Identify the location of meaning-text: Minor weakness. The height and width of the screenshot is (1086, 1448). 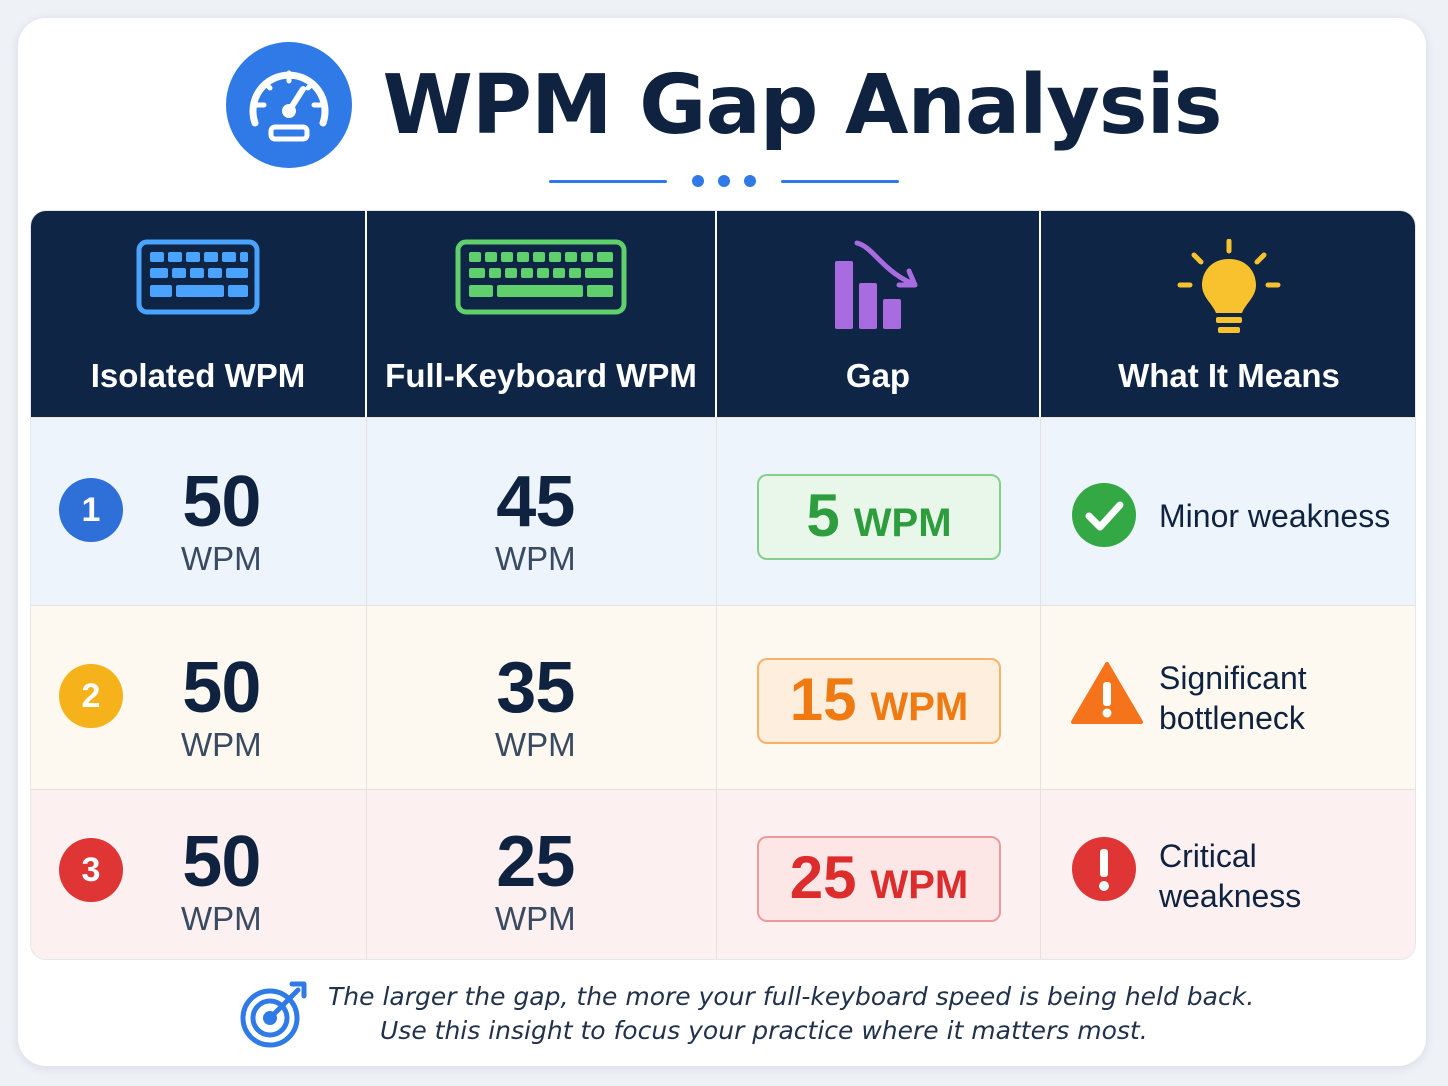
(1275, 516).